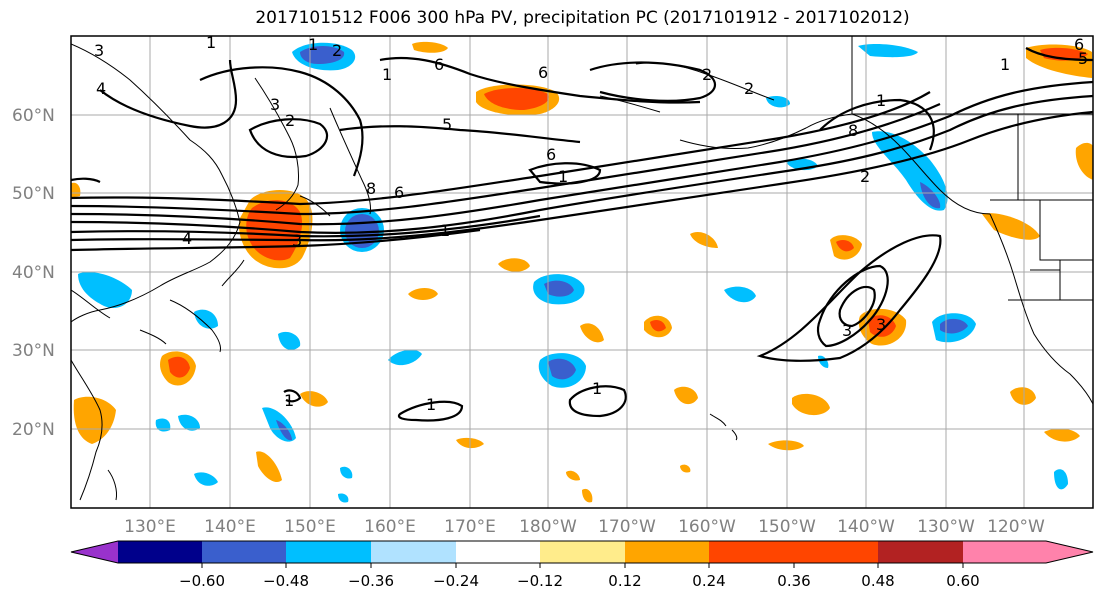  Describe the element at coordinates (150, 527) in the screenshot. I see `lon-label: 130°E` at that location.